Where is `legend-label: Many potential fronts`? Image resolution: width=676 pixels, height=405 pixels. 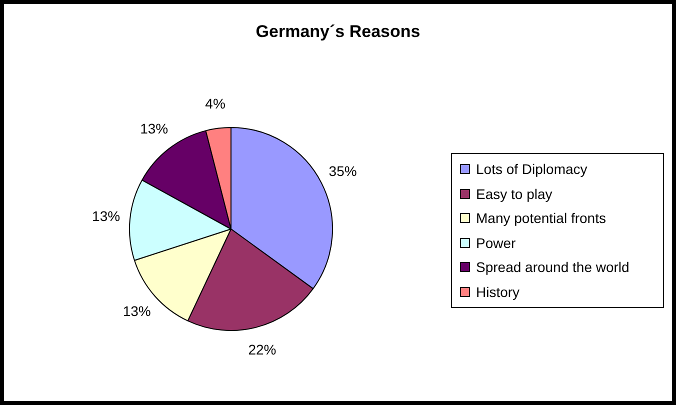 legend-label: Many potential fronts is located at coordinates (541, 218).